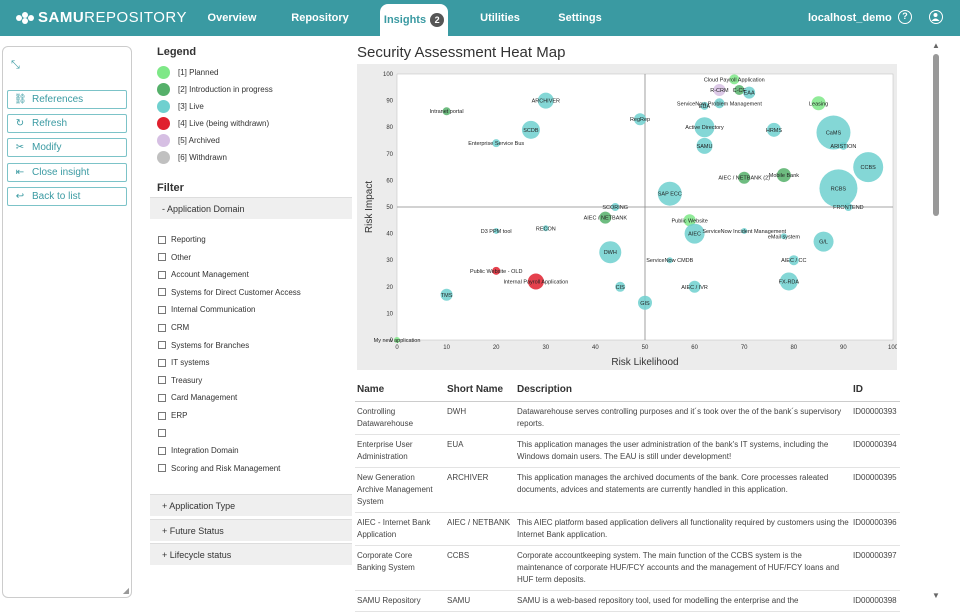 Image resolution: width=960 pixels, height=612 pixels. I want to click on column-header-description: Description, so click(683, 390).